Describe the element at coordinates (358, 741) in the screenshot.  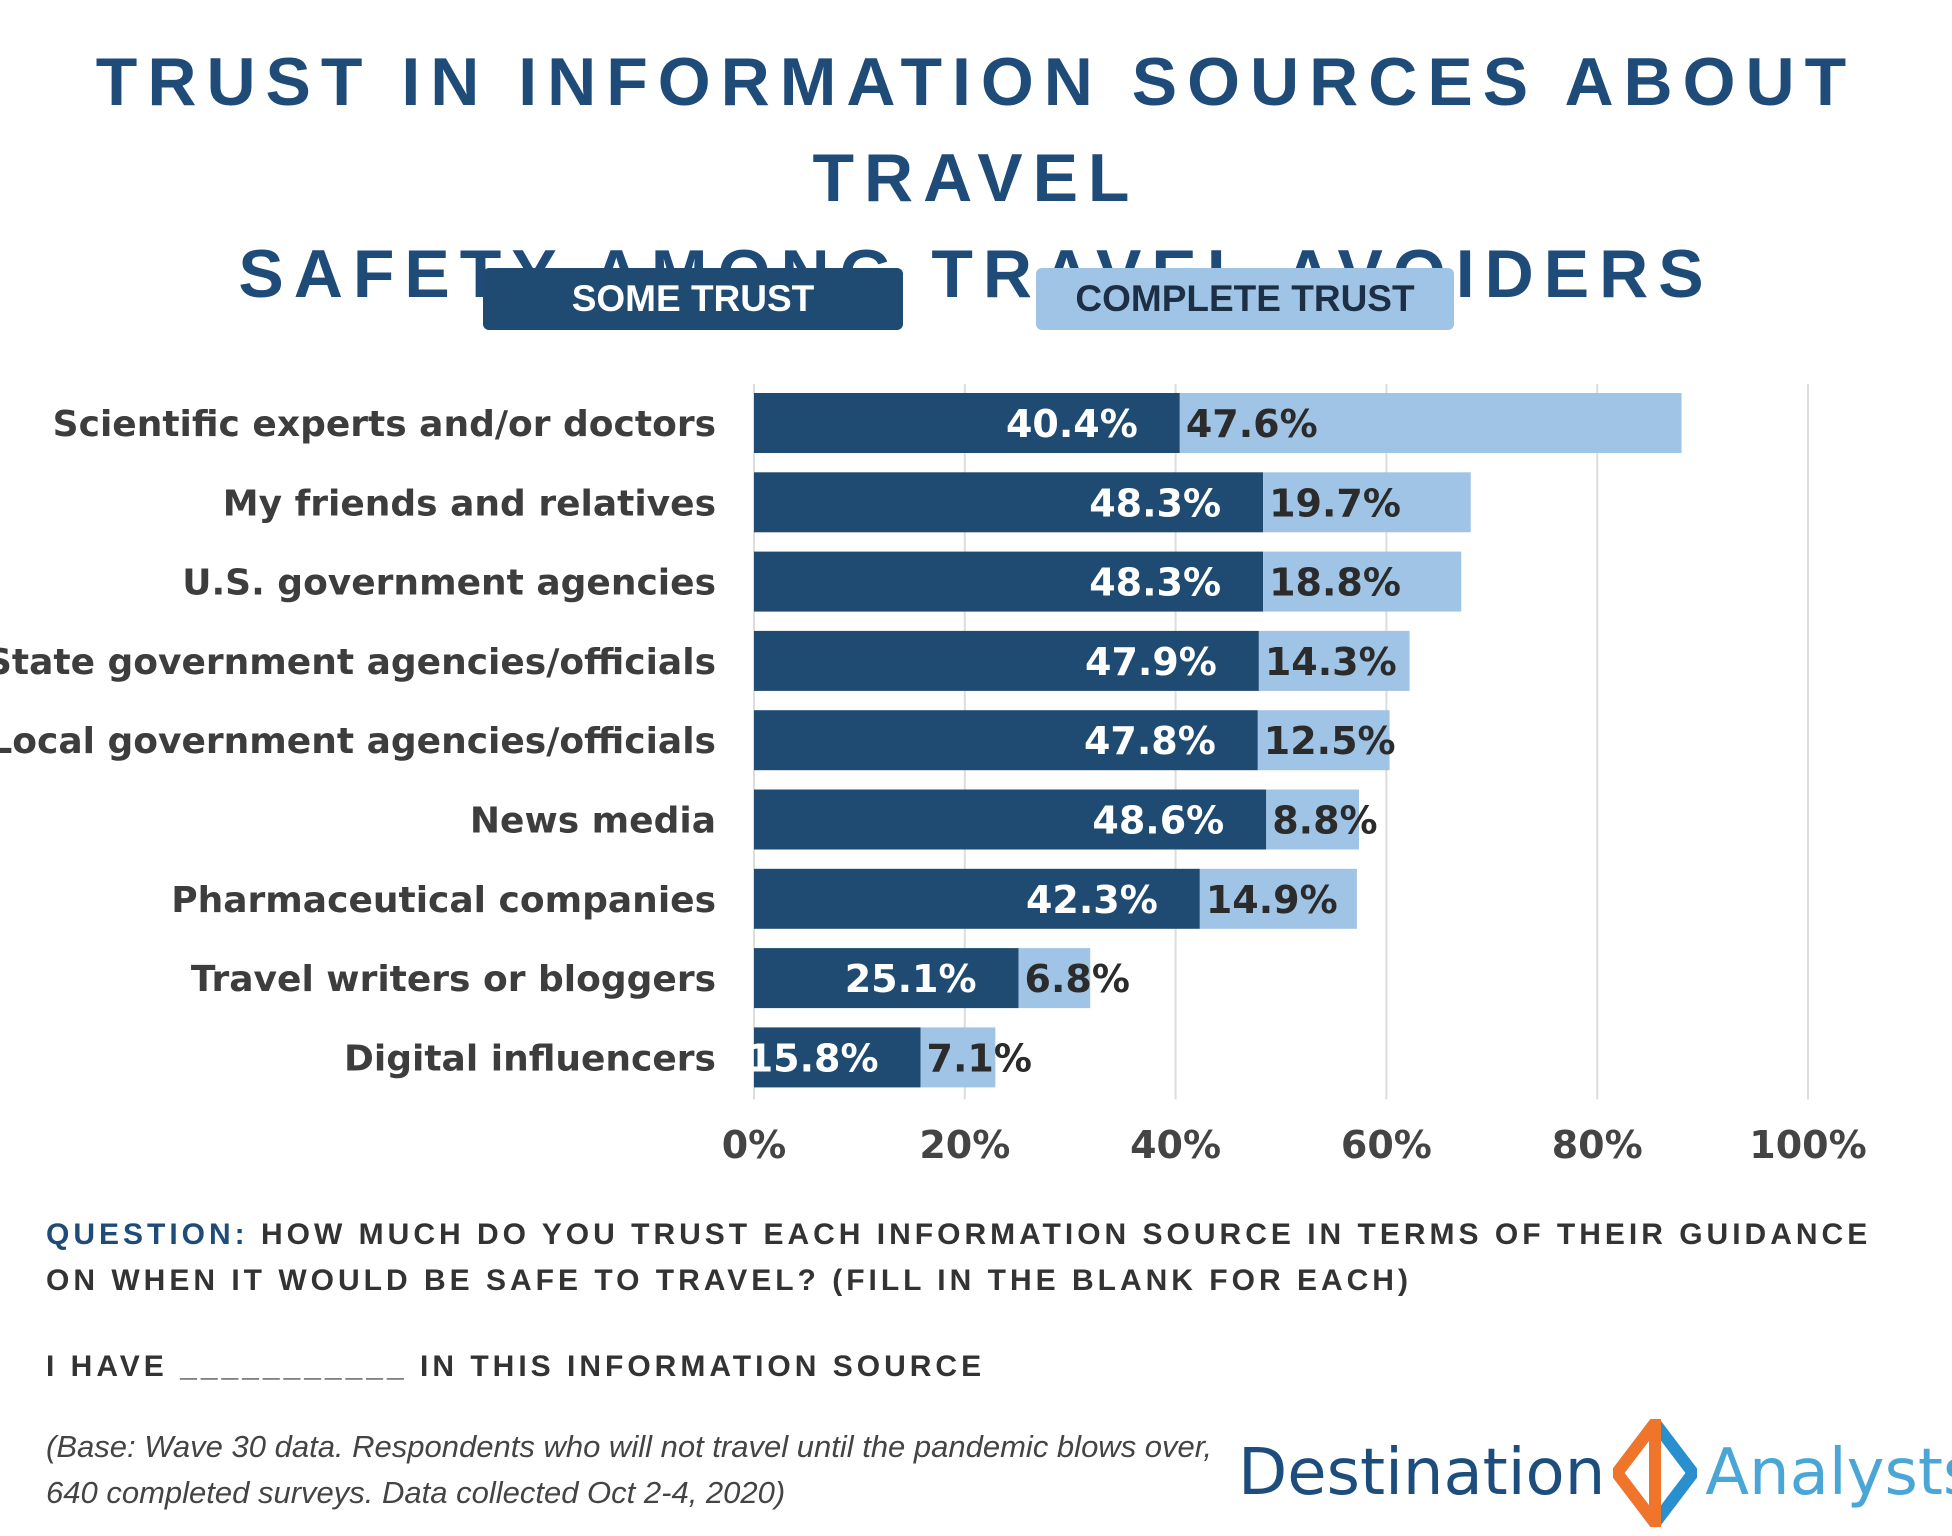
I see `category-label-4: Local government agencies/officials` at that location.